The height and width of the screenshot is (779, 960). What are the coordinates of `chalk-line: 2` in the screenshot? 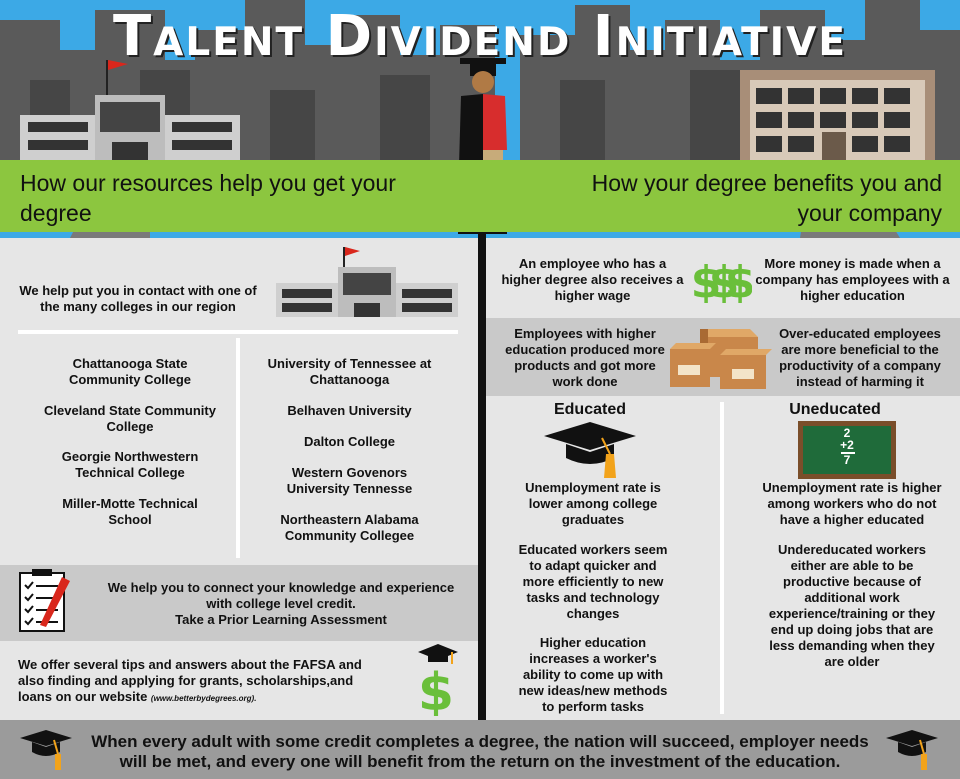 It's located at (847, 433).